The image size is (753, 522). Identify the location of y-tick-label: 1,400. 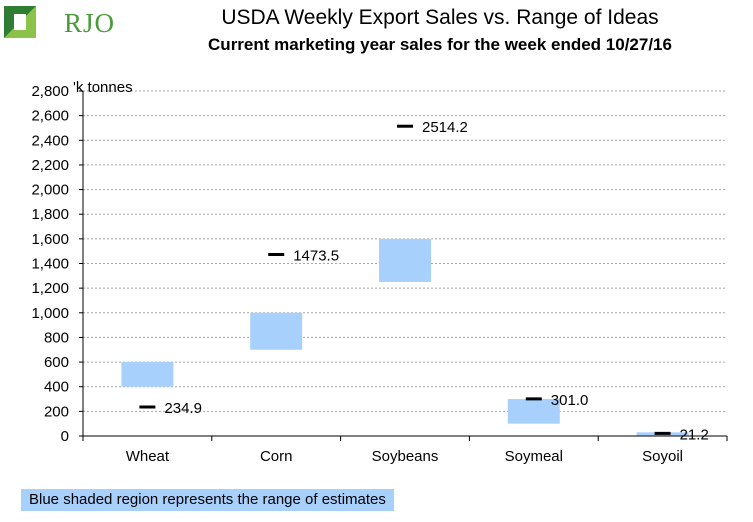
(50, 264).